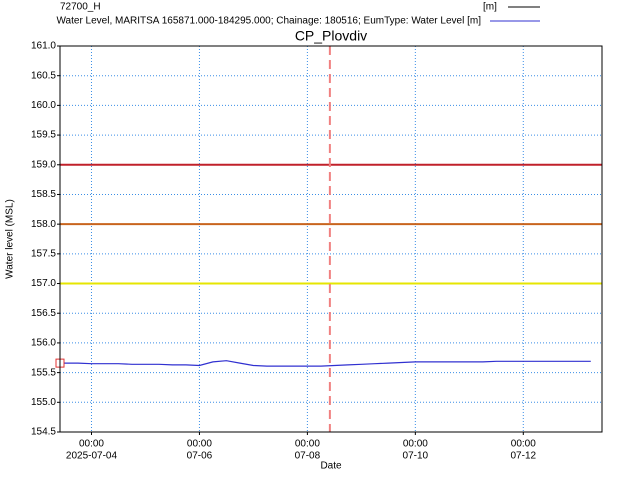 The image size is (640, 480). What do you see at coordinates (43, 105) in the screenshot?
I see `y-tick-label: 160.0` at bounding box center [43, 105].